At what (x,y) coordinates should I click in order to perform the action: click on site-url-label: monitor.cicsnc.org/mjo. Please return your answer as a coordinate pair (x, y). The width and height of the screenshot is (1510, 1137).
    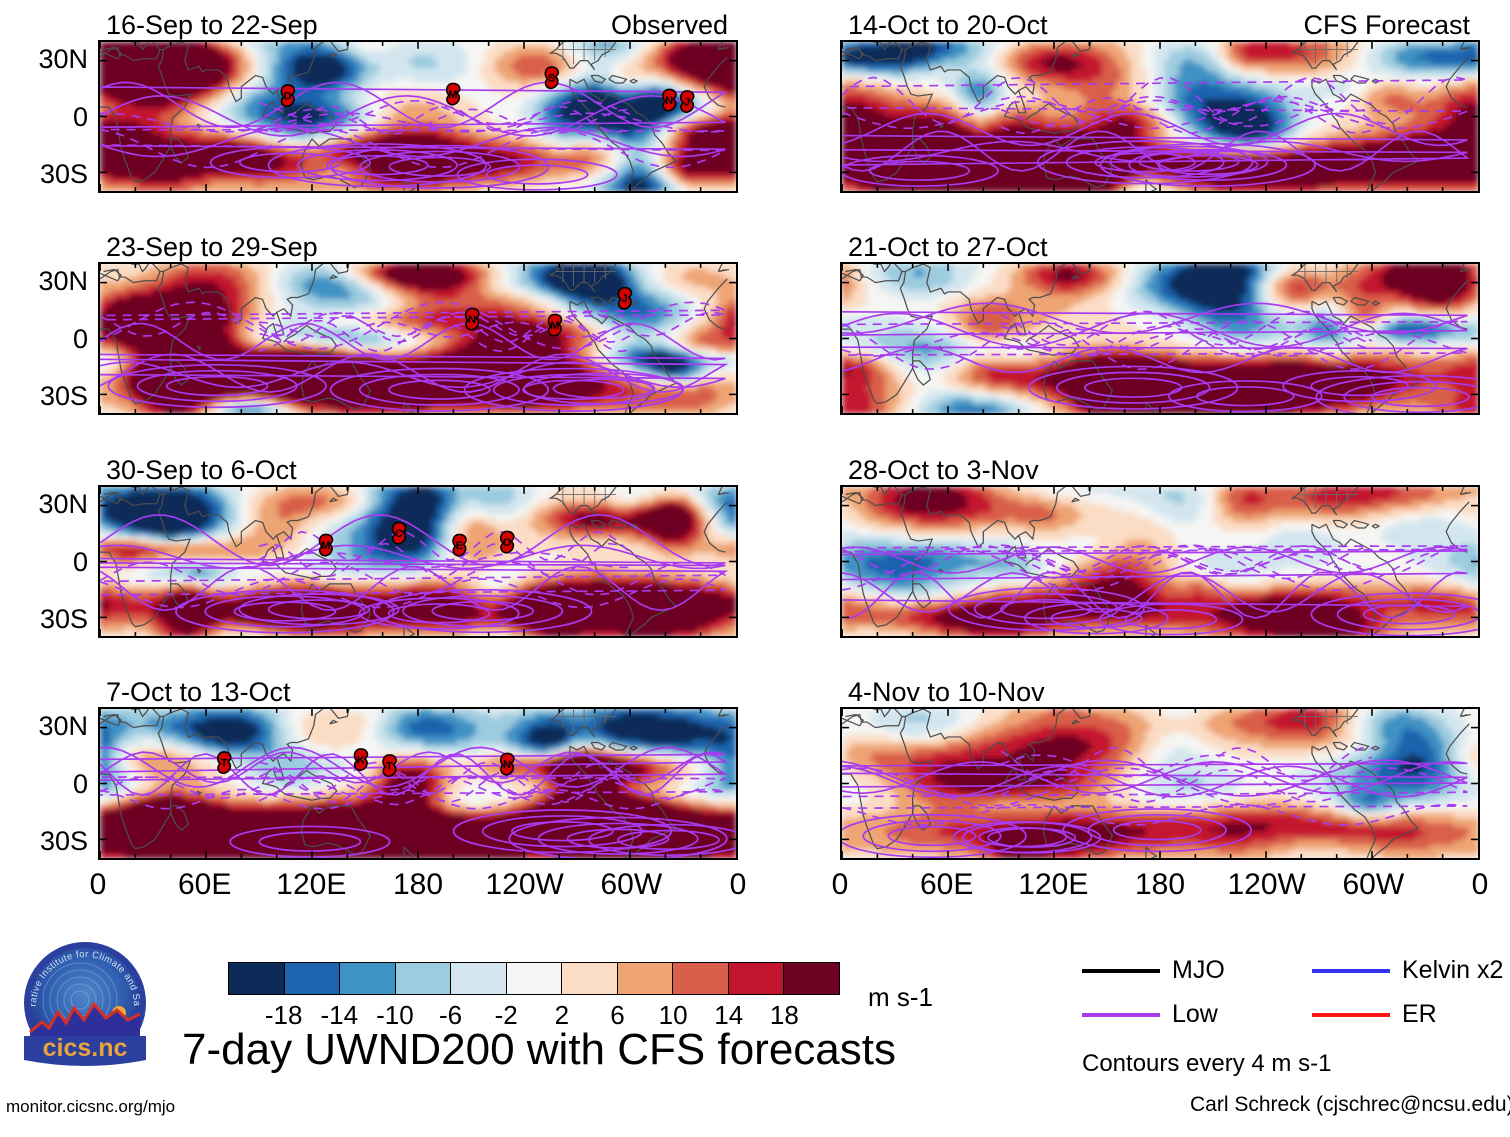
    Looking at the image, I should click on (90, 1106).